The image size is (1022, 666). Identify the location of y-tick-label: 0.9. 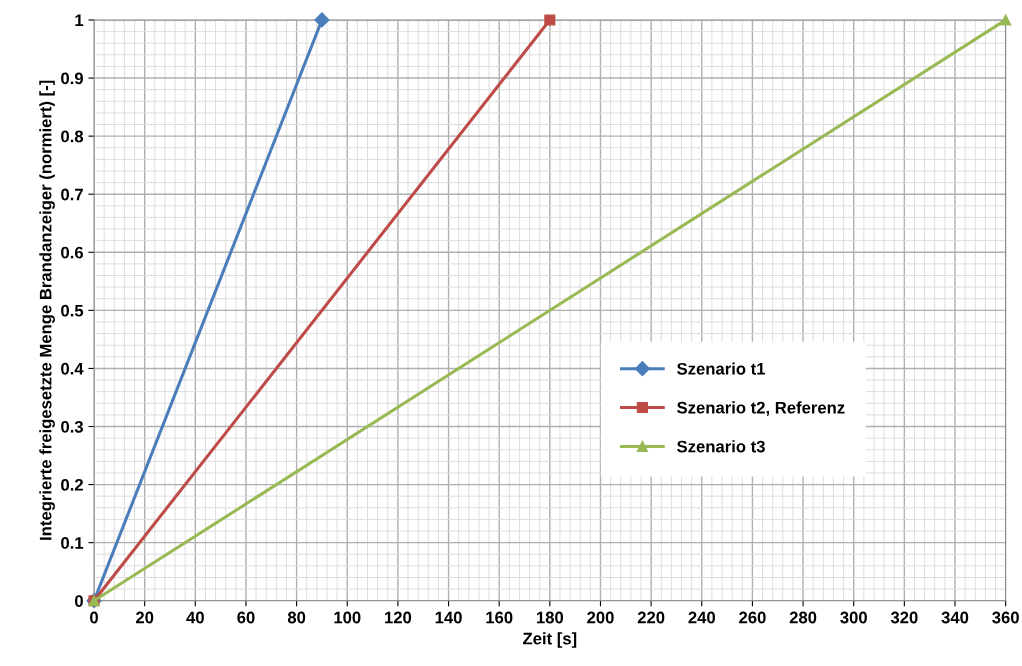
(72, 78).